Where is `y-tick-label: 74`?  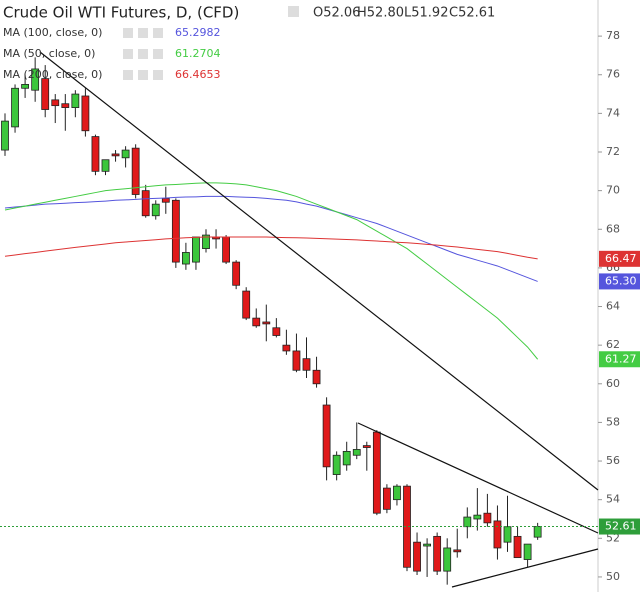 y-tick-label: 74 is located at coordinates (613, 112).